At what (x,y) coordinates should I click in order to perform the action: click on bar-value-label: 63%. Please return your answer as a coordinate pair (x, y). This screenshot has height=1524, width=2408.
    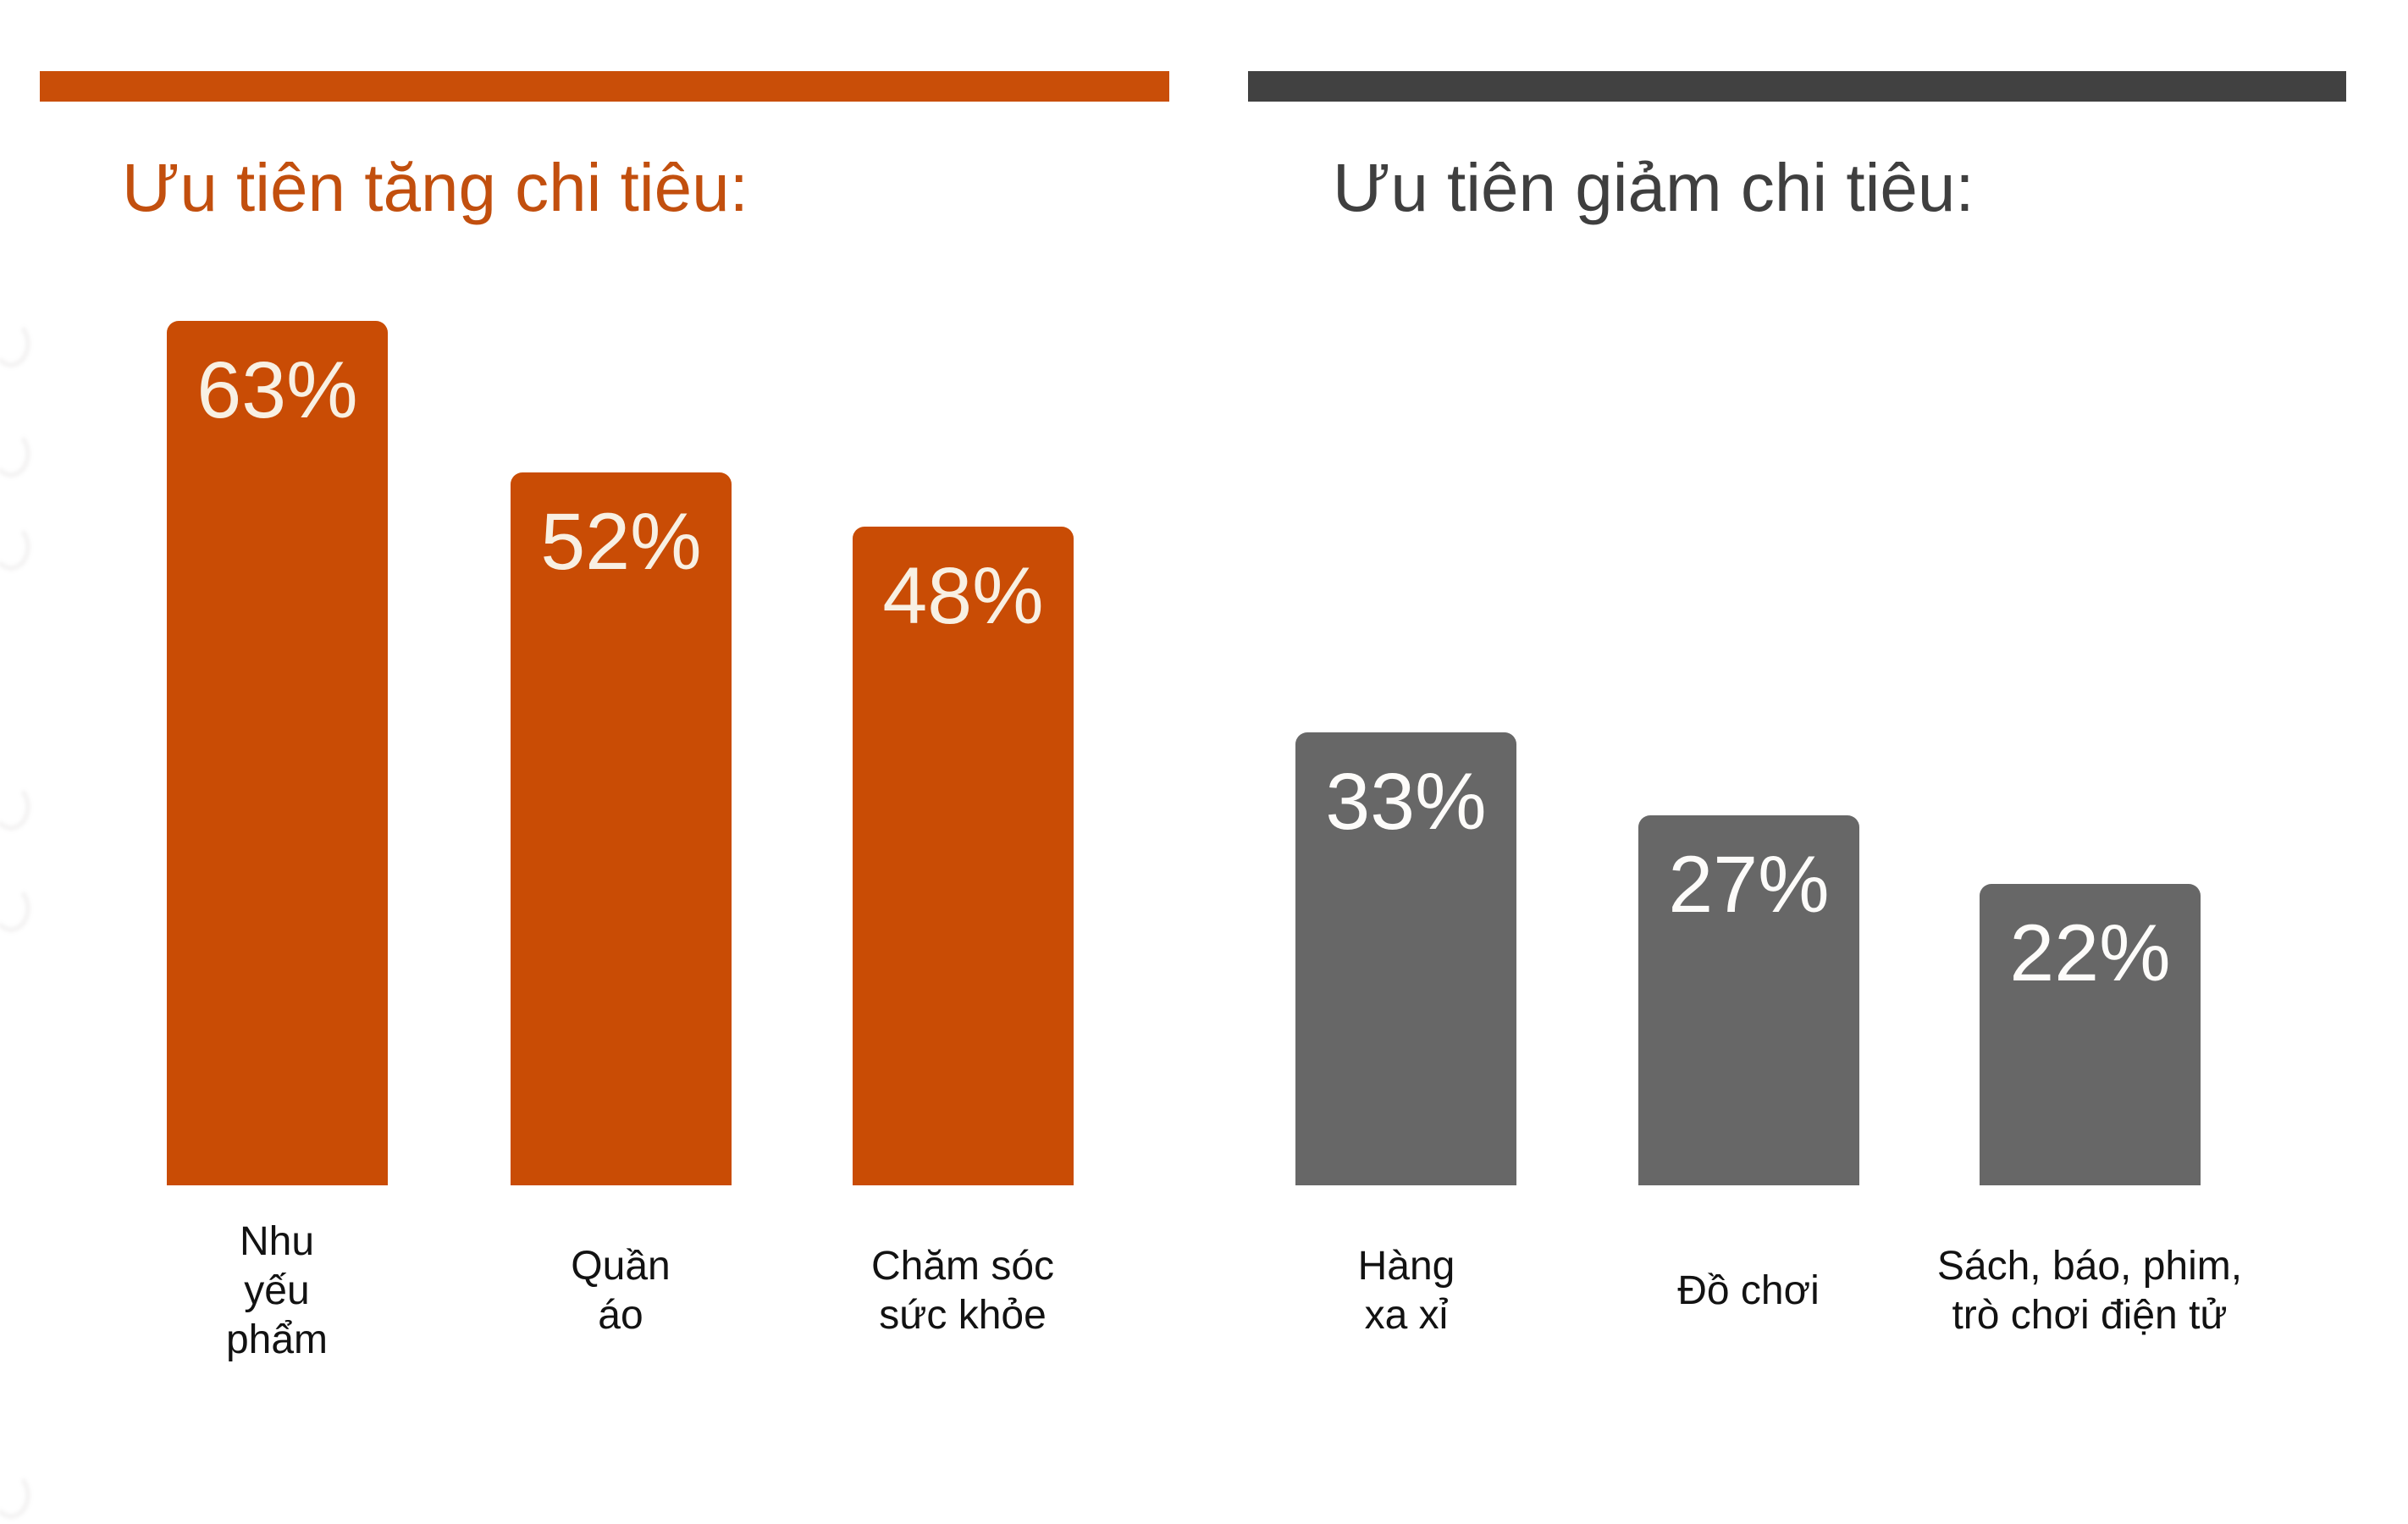
    Looking at the image, I should click on (277, 390).